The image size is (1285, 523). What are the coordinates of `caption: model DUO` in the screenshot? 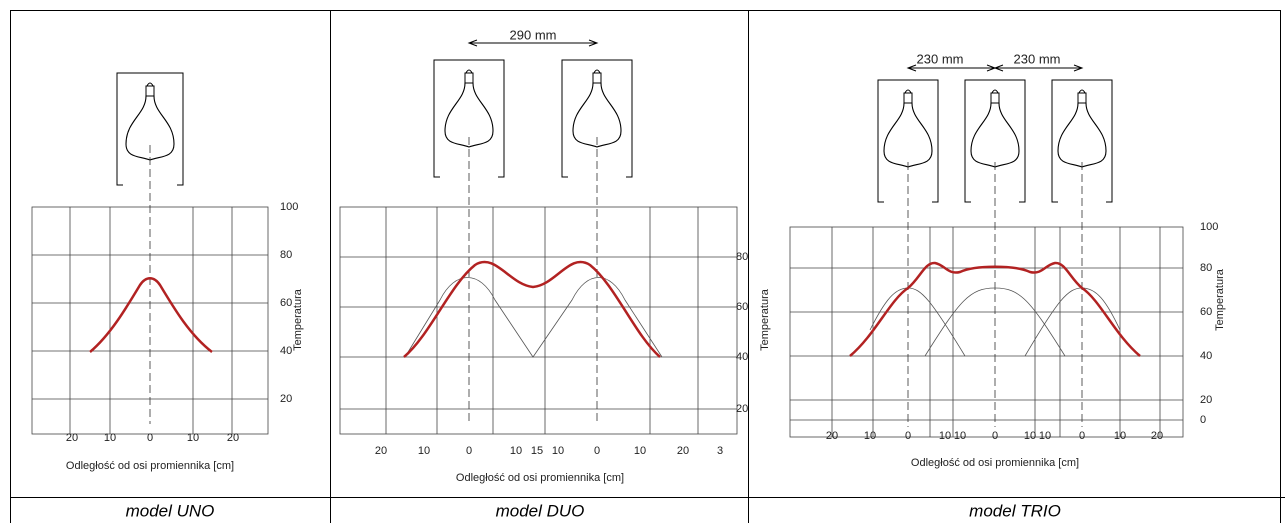 It's located at (540, 510).